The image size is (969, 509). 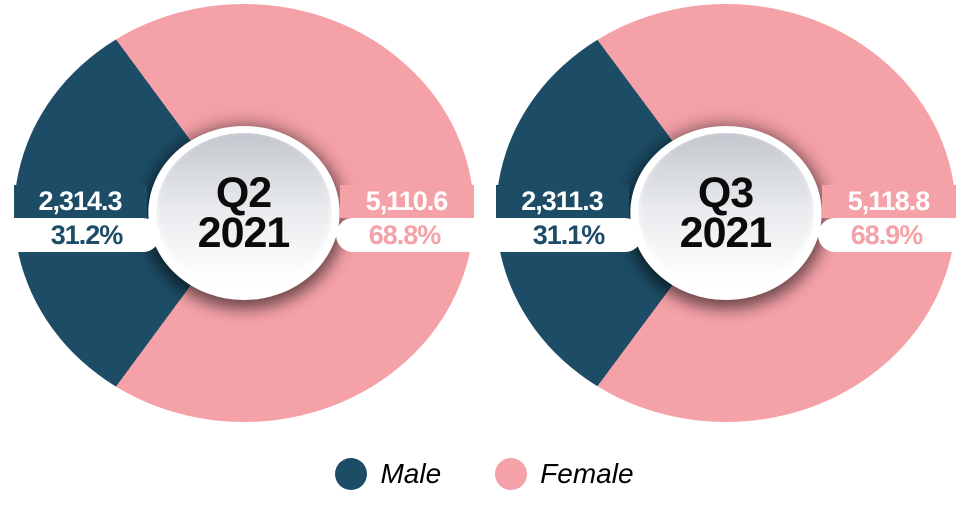 What do you see at coordinates (243, 192) in the screenshot?
I see `period-quarter: Q2` at bounding box center [243, 192].